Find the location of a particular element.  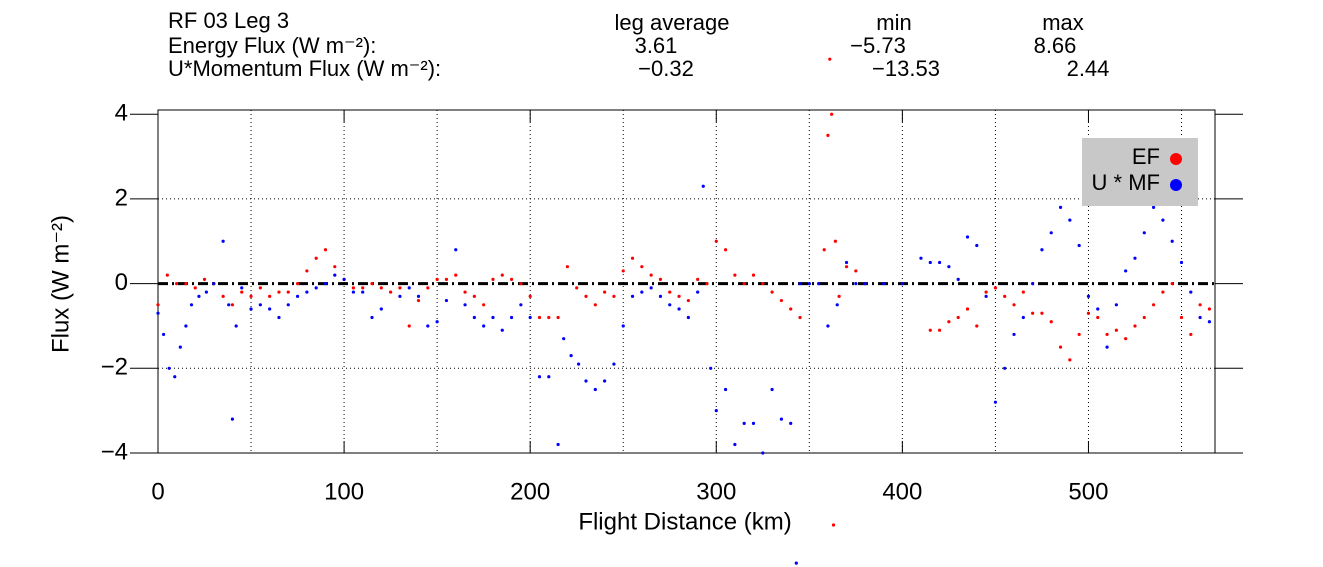

header-label: Energy Flux (W m⁻²): is located at coordinates (272, 45).